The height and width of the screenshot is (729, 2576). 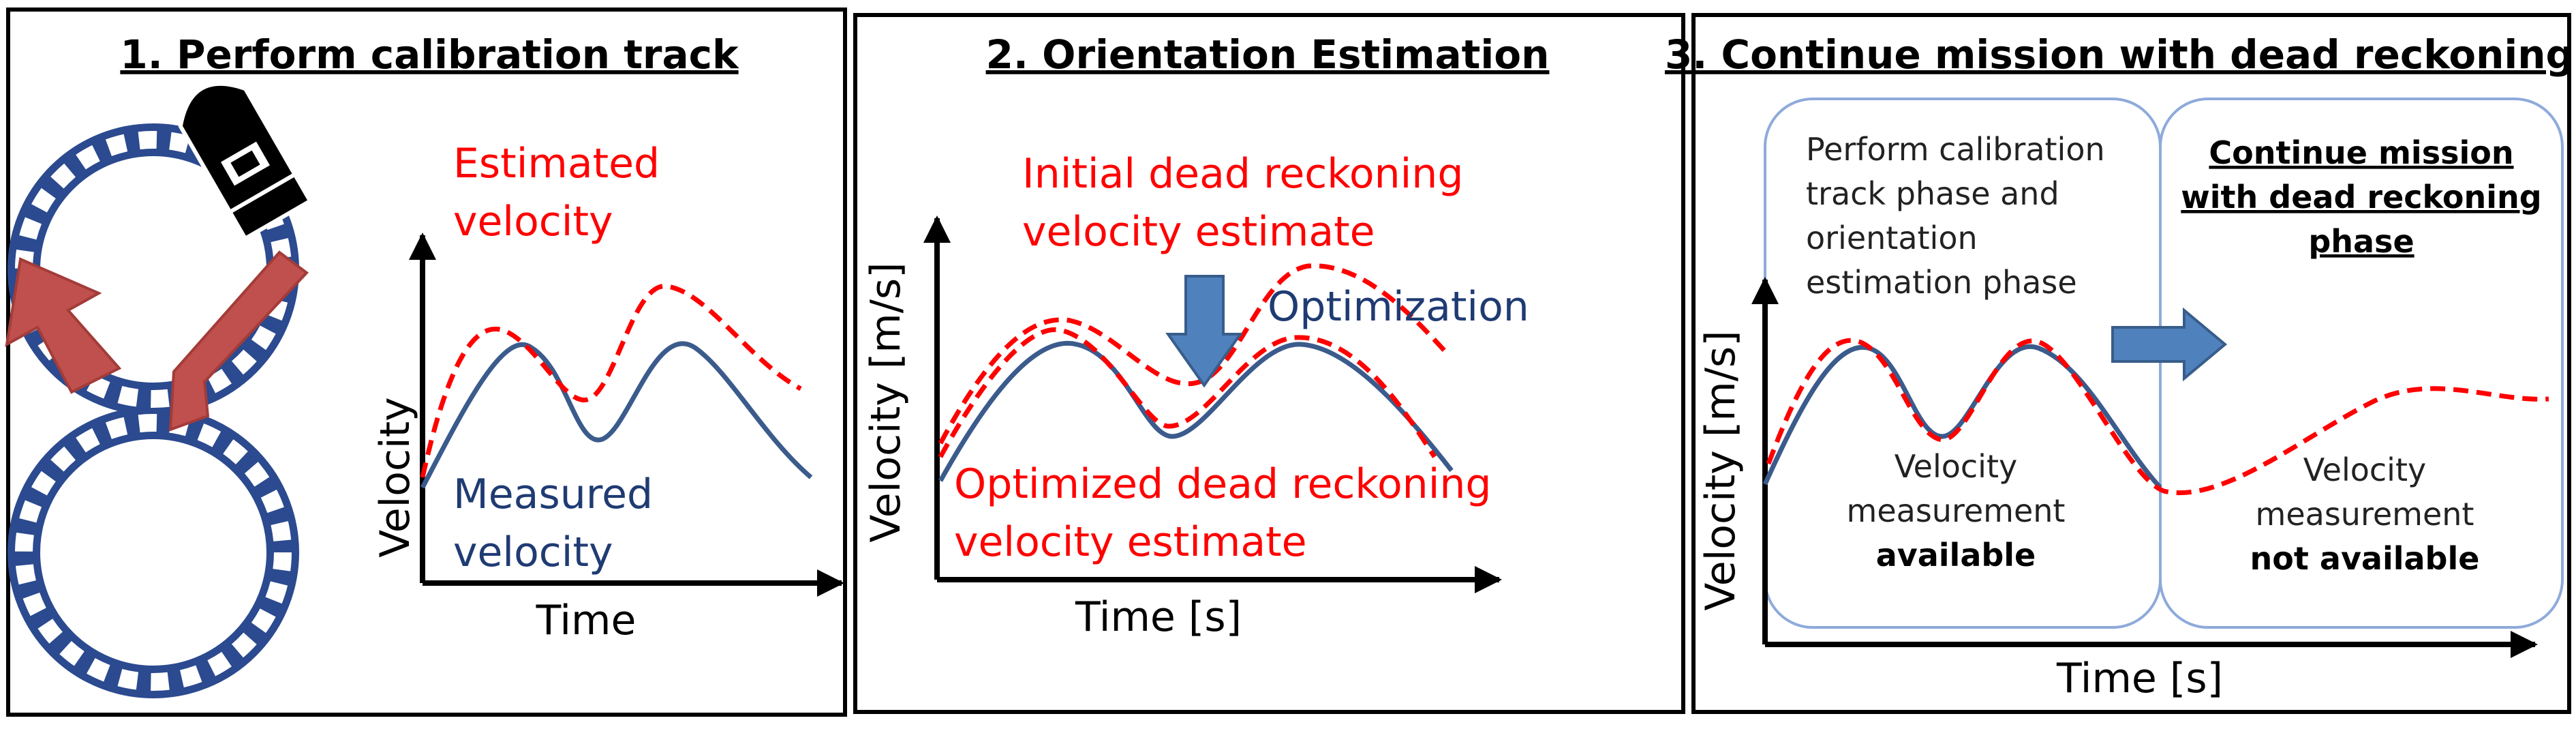 I want to click on dead-reckoning-phase-bracket, so click(x=2361, y=363).